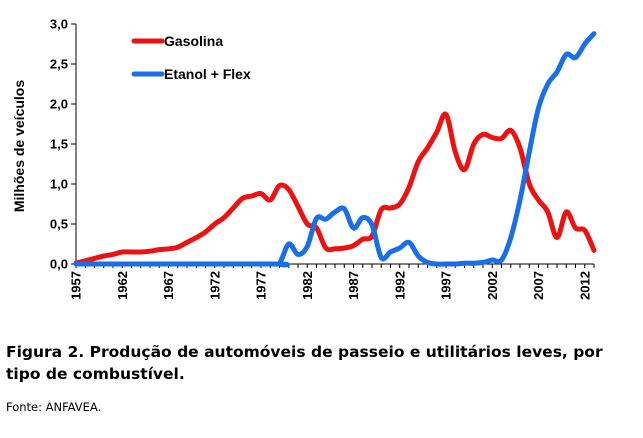 The width and height of the screenshot is (643, 438). Describe the element at coordinates (492, 285) in the screenshot. I see `x-tick-label: 2002` at that location.